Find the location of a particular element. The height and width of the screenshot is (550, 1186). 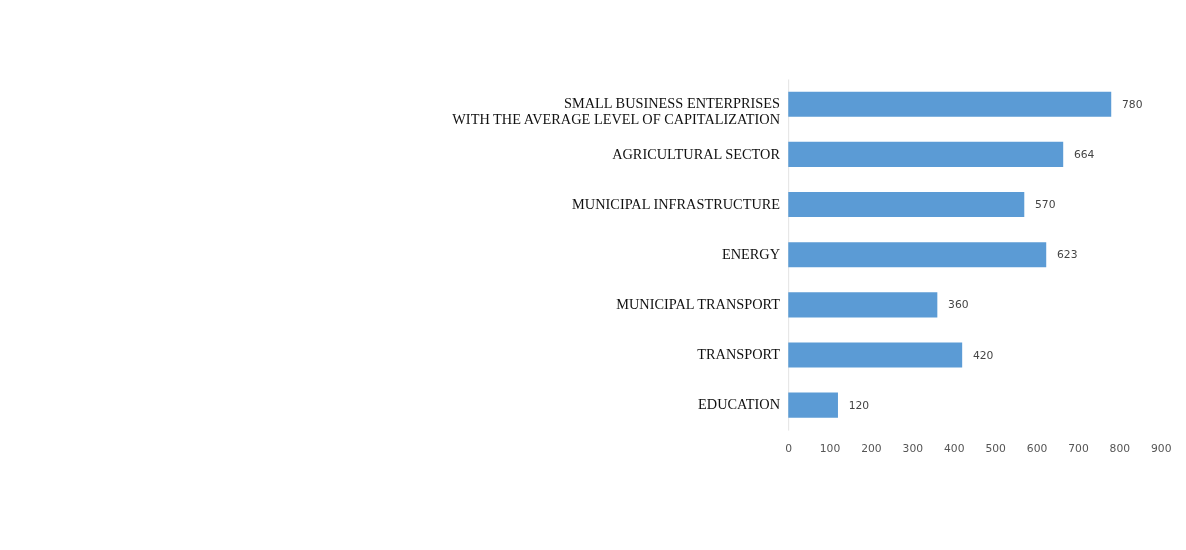

data-label: 360 is located at coordinates (958, 305).